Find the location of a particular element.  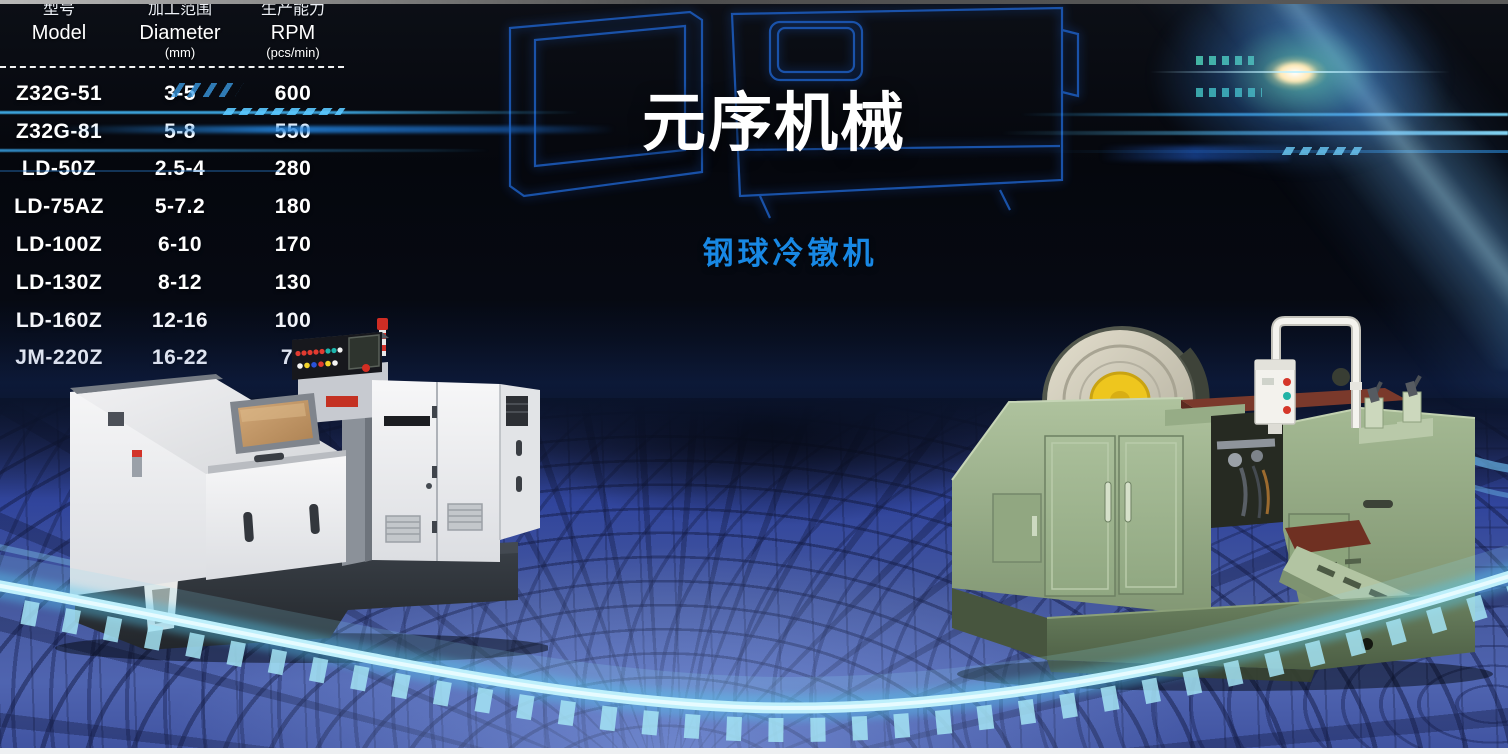

header-cn: 生产能力 is located at coordinates (292, 9).